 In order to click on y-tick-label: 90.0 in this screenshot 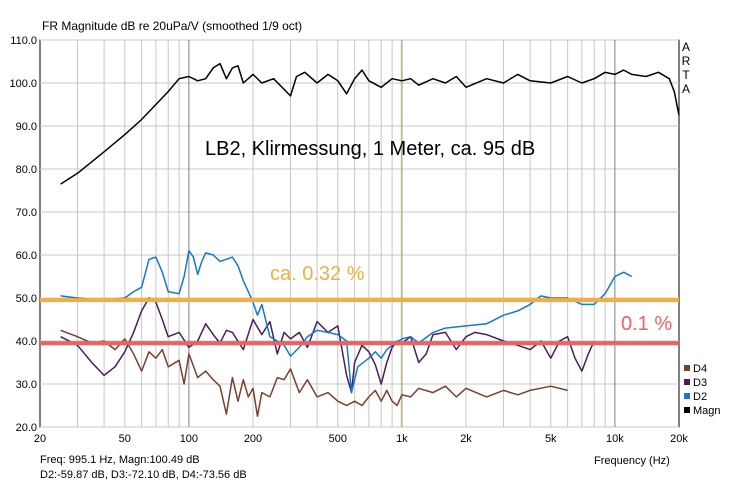, I will do `click(26, 127)`.